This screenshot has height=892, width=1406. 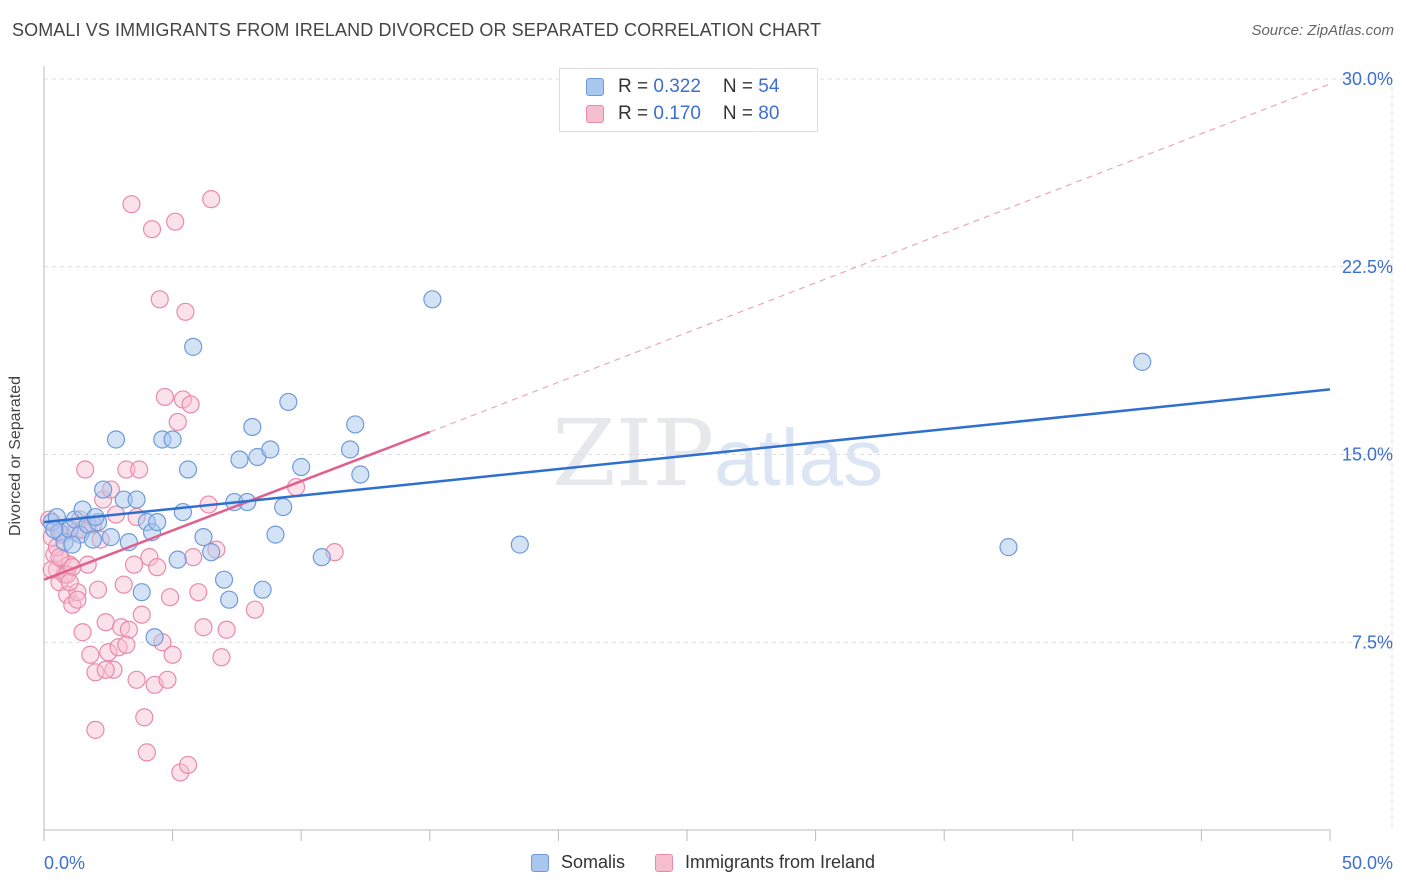 What do you see at coordinates (1367, 863) in the screenshot?
I see `x-tick-label: 50.0%` at bounding box center [1367, 863].